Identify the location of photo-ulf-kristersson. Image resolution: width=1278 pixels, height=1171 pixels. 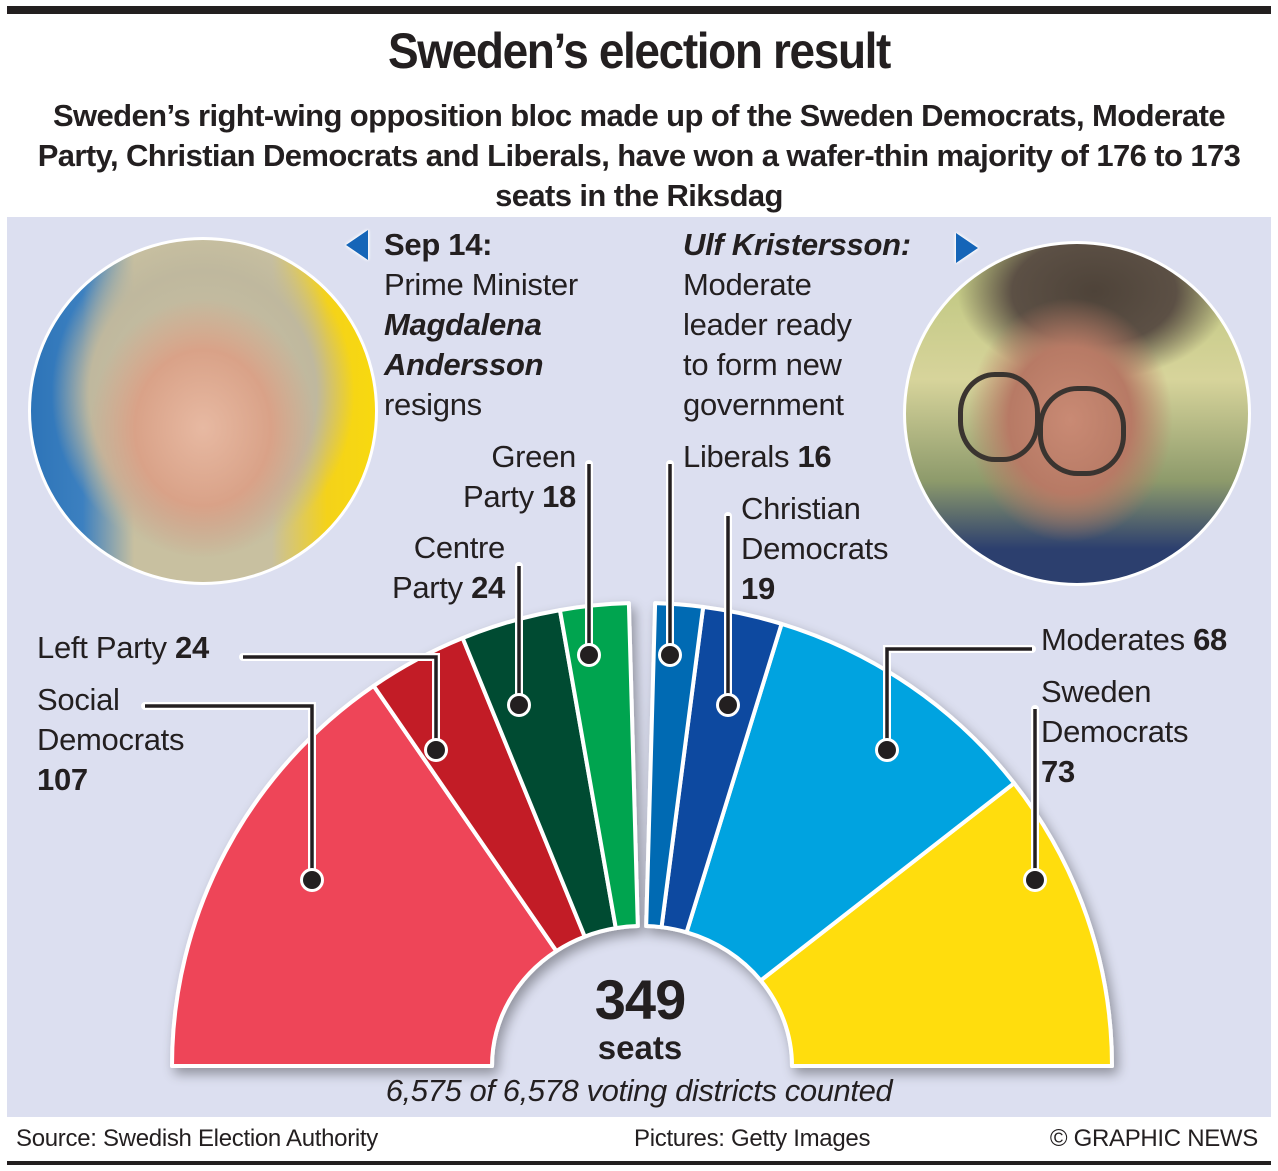
(1077, 413).